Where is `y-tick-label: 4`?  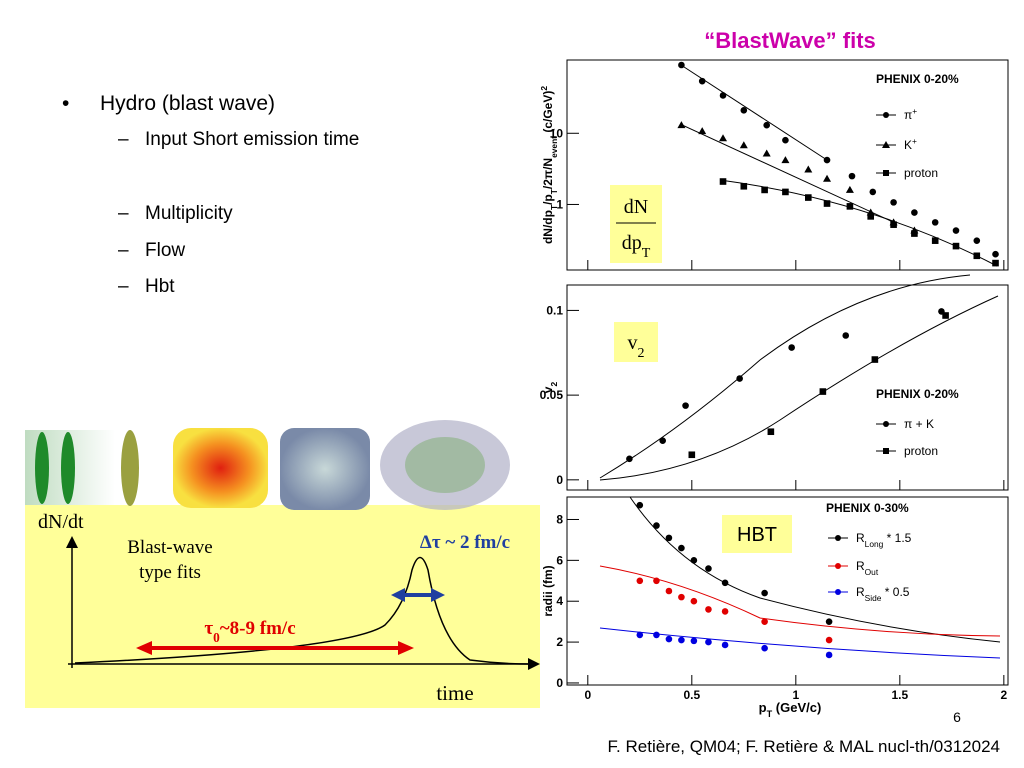
y-tick-label: 4 is located at coordinates (559, 601).